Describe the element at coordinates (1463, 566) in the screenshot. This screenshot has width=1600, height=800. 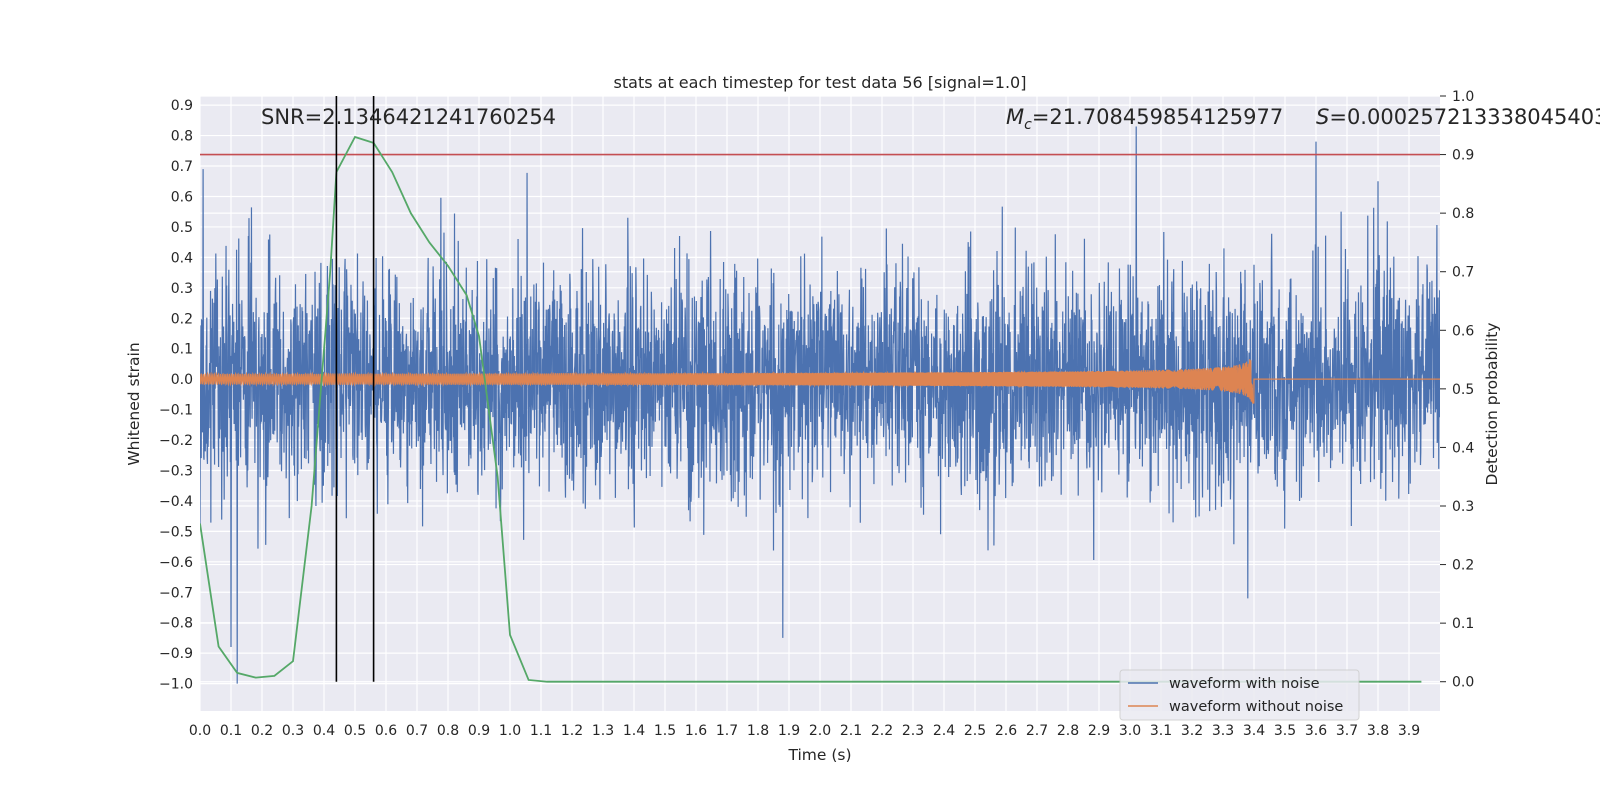
I see `right-y-tick-label: 0.2` at that location.